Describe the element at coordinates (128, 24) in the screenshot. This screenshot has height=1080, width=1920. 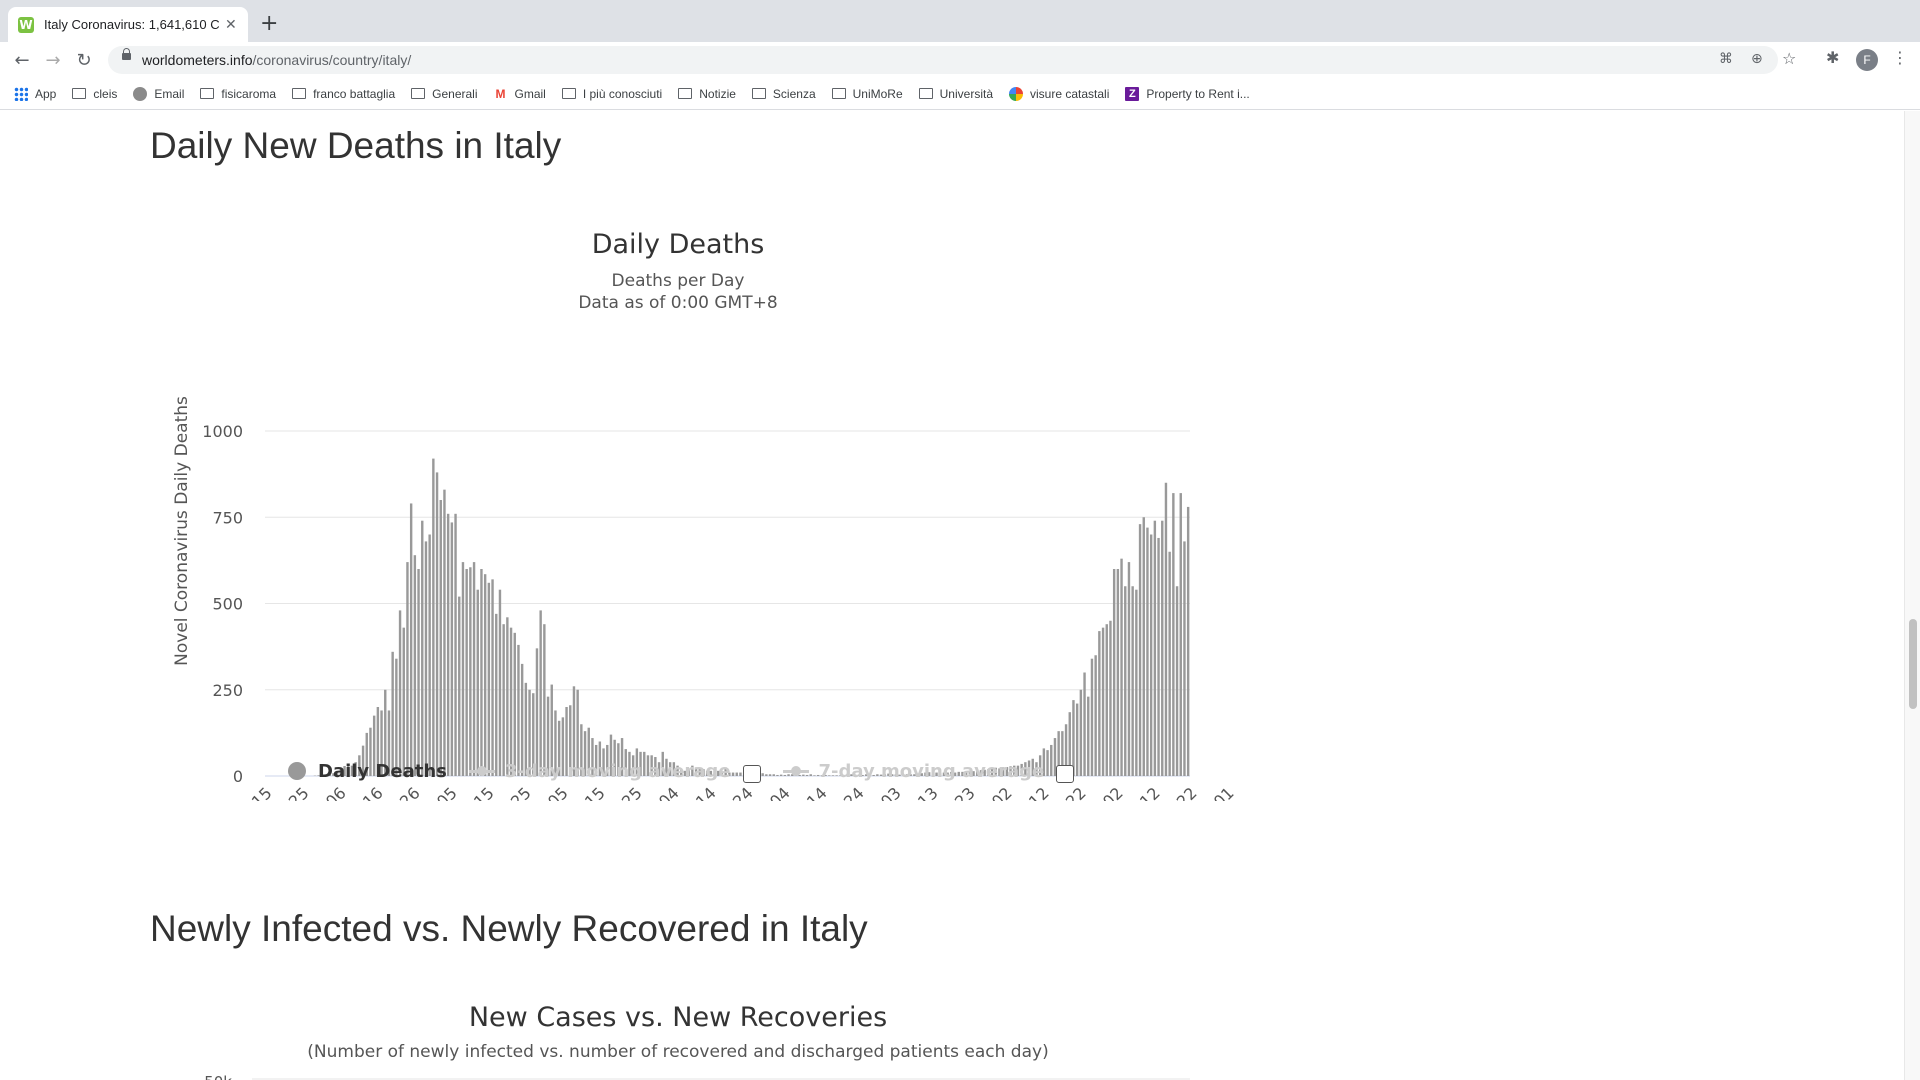
I see `browser-tab: W Italy Coronavirus: 1,641,610 Ca ✕` at that location.